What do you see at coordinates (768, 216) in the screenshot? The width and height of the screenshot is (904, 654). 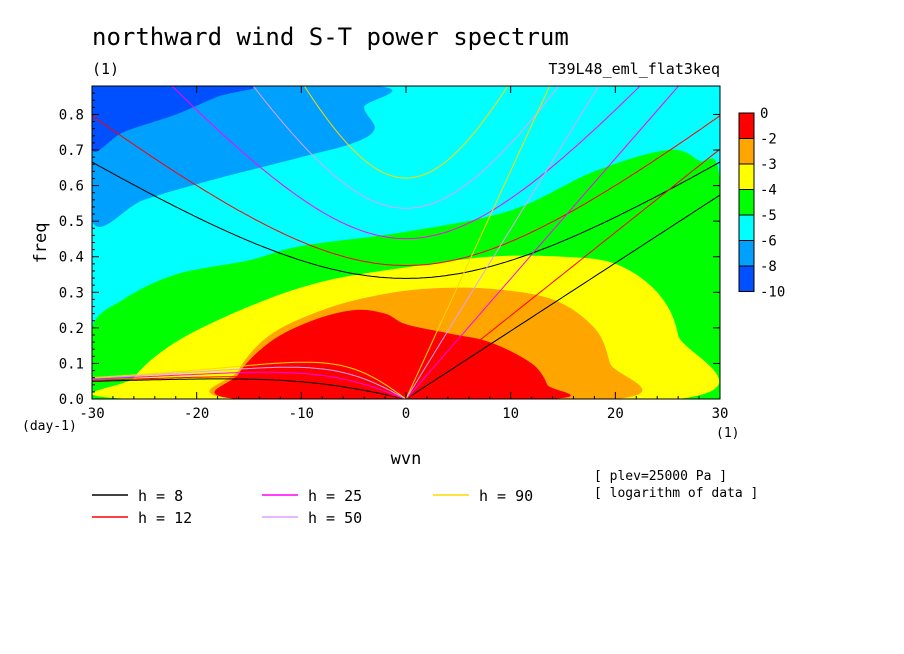 I see `colorbar-label-4: -5` at bounding box center [768, 216].